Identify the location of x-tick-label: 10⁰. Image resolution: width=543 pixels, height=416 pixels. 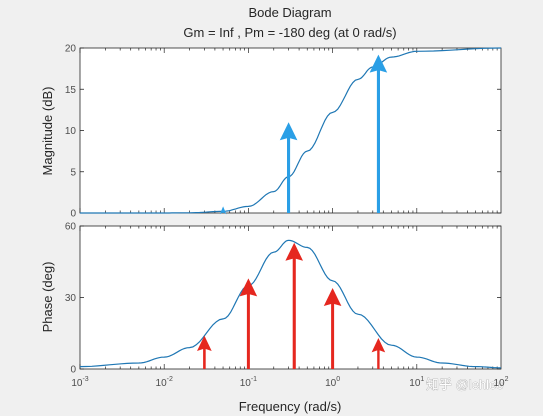
(332, 382).